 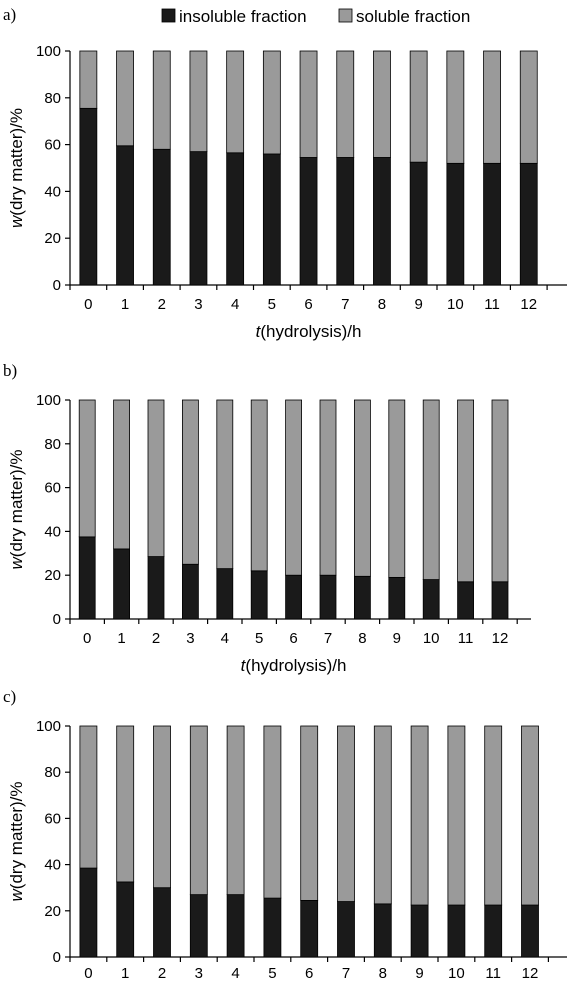 I want to click on x-axis-title: t(hydrolysis)/h, so click(x=309, y=331).